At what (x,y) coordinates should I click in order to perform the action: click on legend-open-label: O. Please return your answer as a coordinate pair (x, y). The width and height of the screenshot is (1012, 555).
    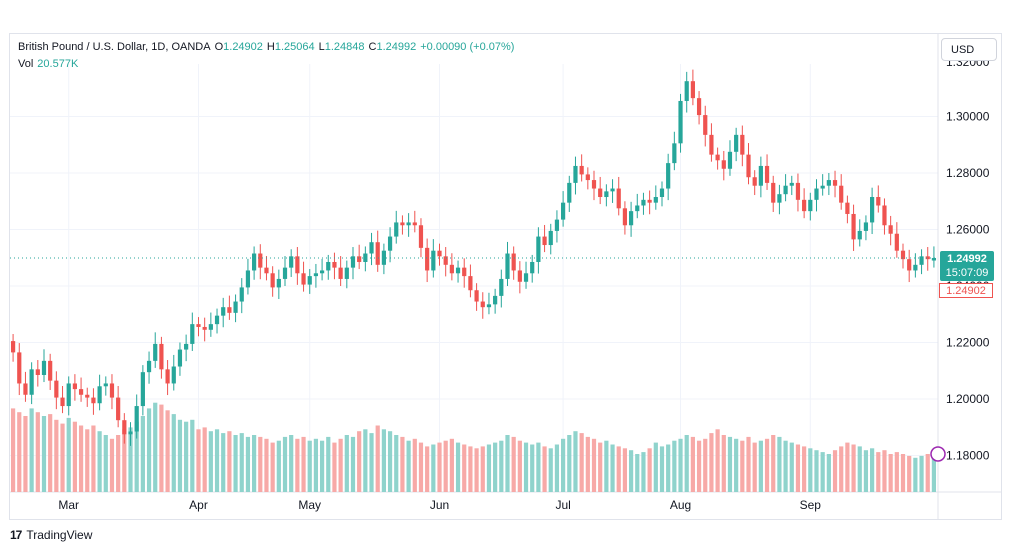
    Looking at the image, I should click on (219, 47).